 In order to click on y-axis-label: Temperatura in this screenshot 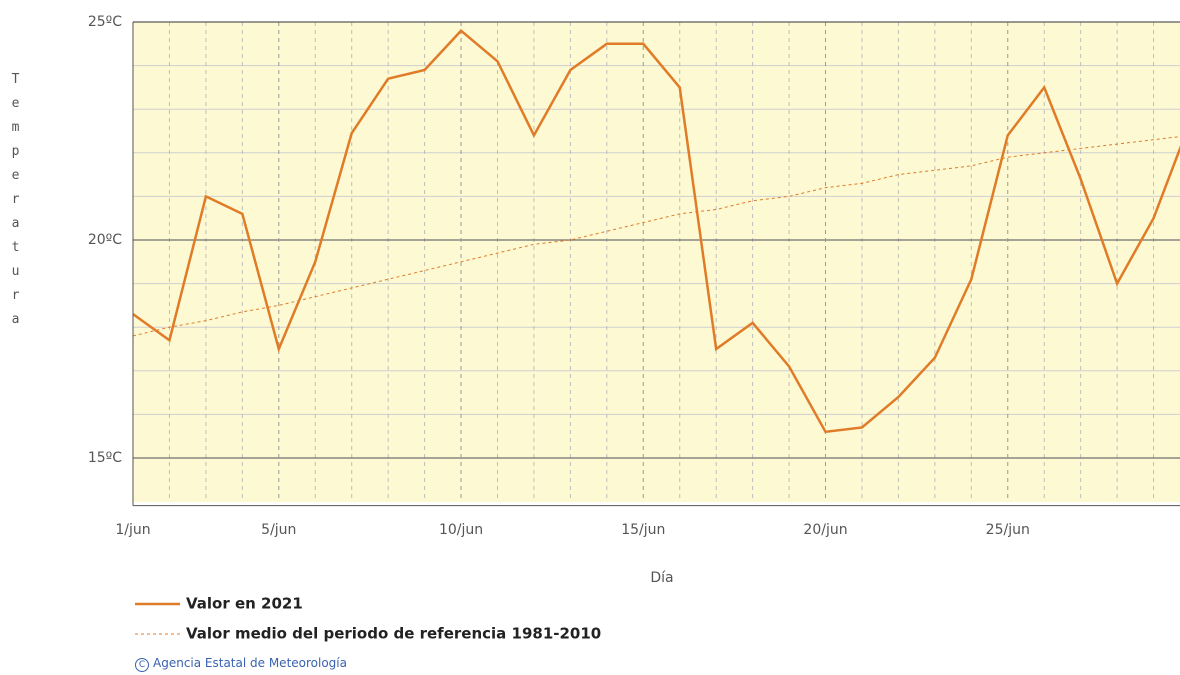, I will do `click(15, 204)`.